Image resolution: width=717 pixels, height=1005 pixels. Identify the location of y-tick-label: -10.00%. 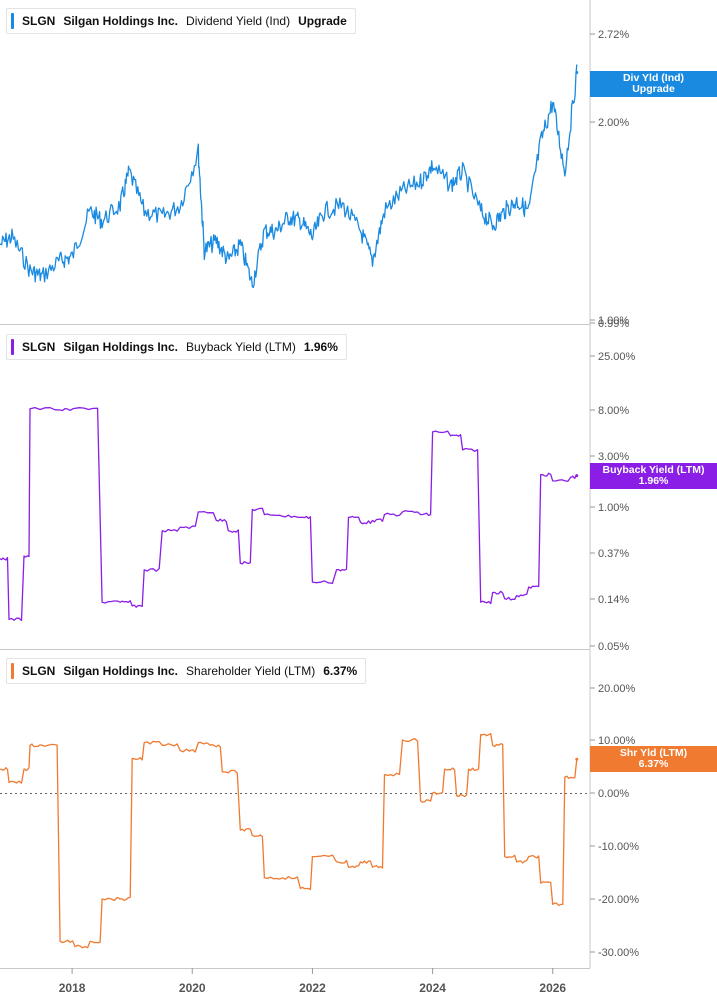
(618, 847).